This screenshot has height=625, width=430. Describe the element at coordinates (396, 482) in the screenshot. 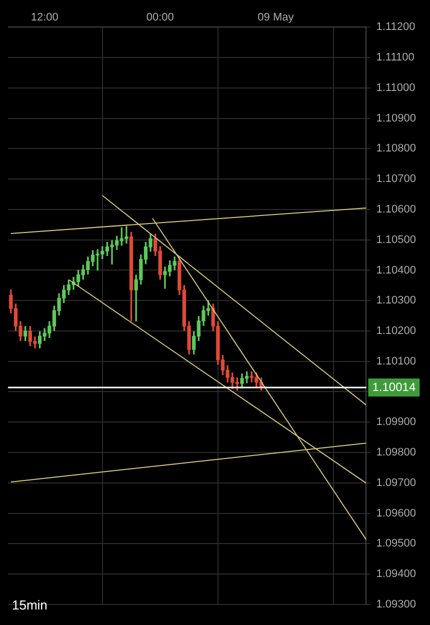

I see `y-tick-label: 1.09700` at that location.